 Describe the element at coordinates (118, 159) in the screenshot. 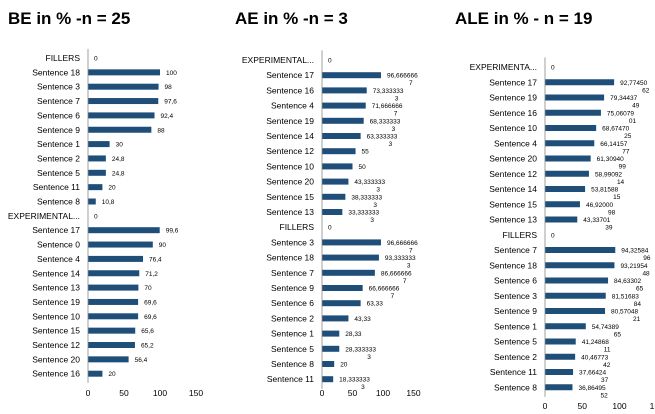

I see `data-label: 24,8` at that location.